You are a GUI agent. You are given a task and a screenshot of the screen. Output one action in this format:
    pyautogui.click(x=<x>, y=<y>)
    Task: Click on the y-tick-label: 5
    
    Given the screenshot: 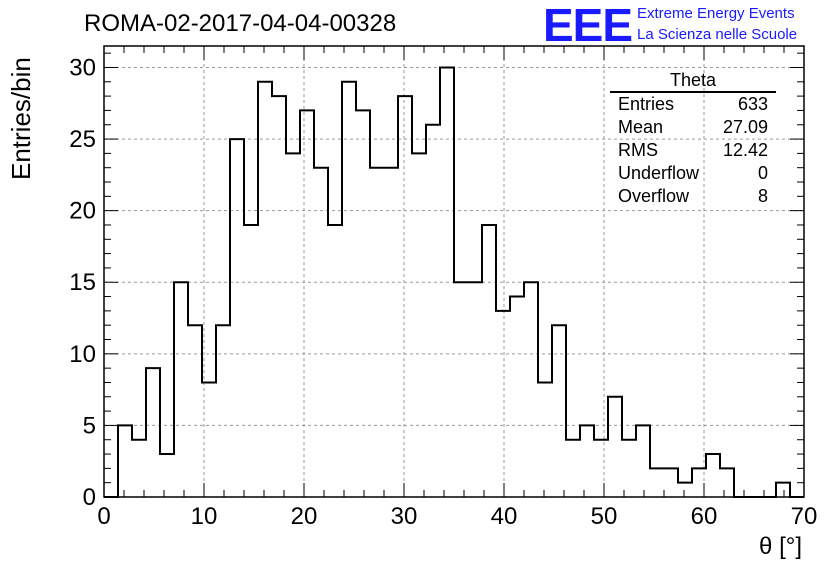 What is the action you would take?
    pyautogui.click(x=89, y=425)
    